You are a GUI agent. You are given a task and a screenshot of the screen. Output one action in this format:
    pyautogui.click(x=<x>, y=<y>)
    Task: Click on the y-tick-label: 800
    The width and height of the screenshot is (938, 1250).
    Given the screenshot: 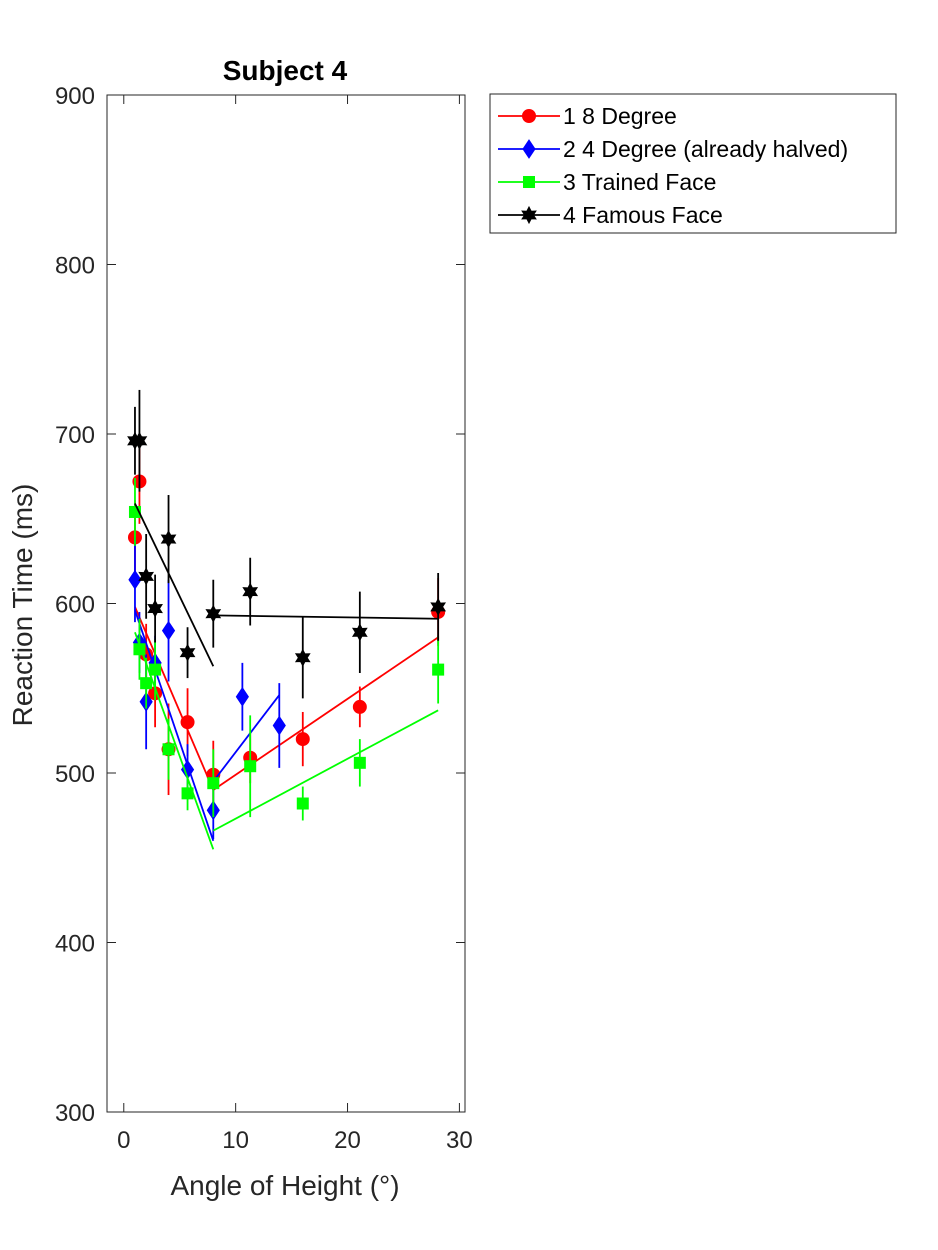 What is the action you would take?
    pyautogui.click(x=75, y=266)
    